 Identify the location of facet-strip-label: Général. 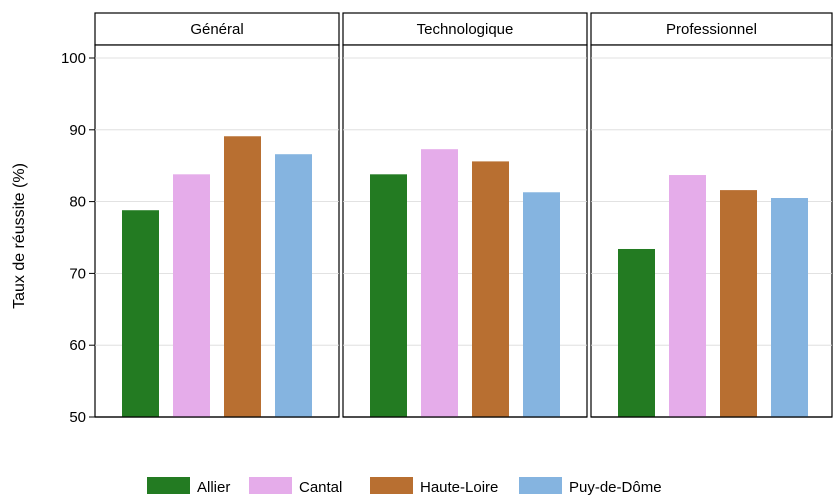
(216, 29).